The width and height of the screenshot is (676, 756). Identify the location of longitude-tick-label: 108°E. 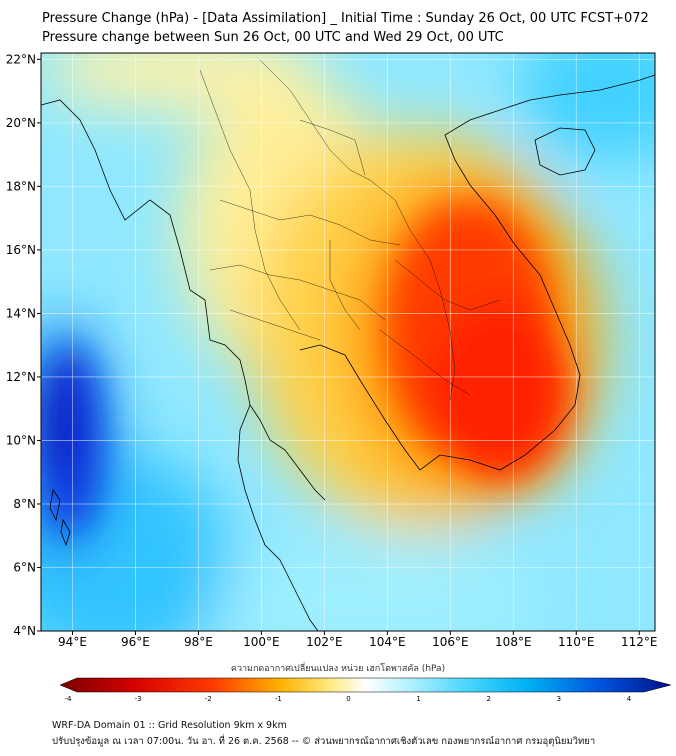
(513, 642).